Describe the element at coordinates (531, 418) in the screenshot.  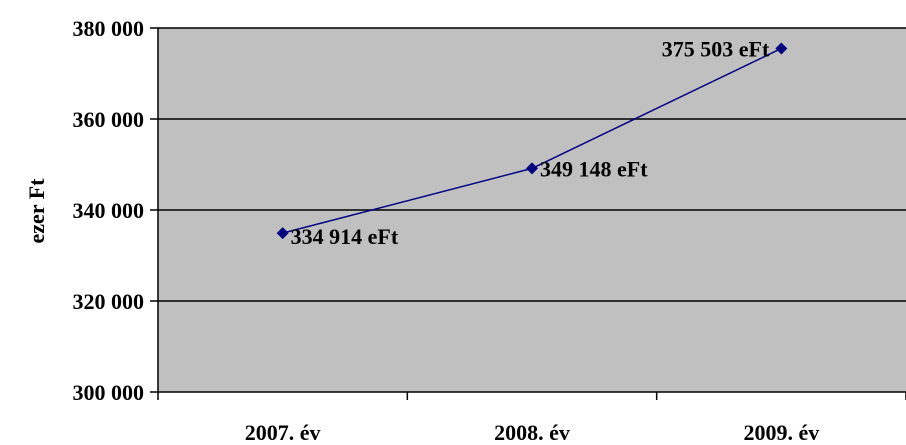
I see `x-axis-ticks: 2007. év 2008. év 2009. év` at that location.